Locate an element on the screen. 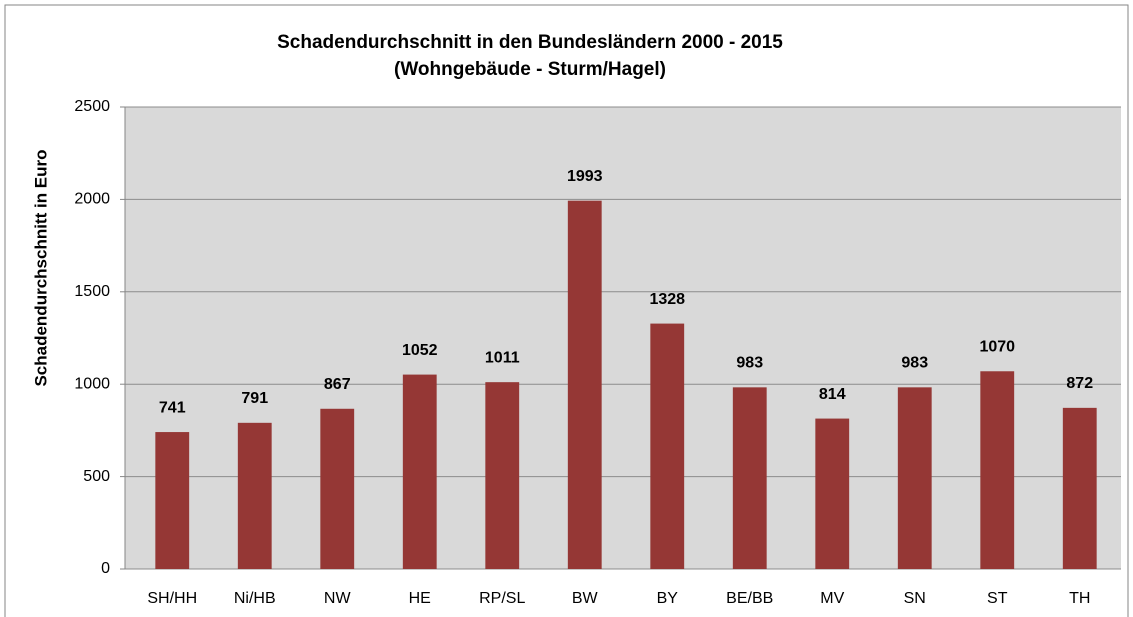 Image resolution: width=1133 pixels, height=617 pixels. x-tick-label: TH is located at coordinates (1079, 598).